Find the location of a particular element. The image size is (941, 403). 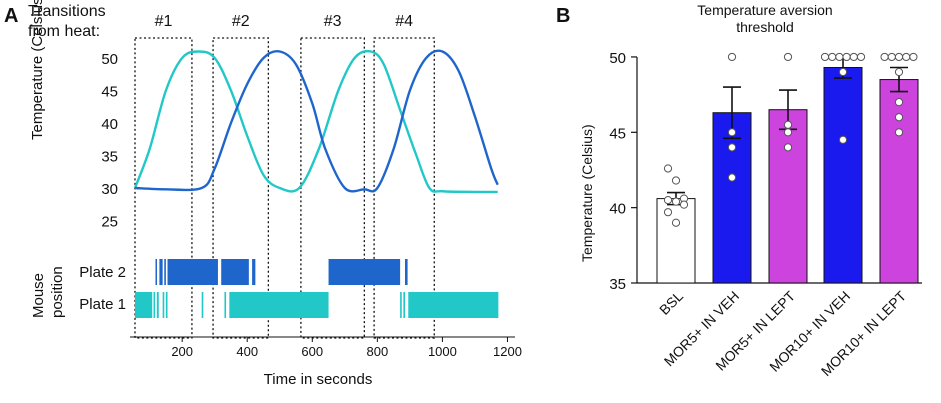

mouse-label-line1: Mouse is located at coordinates (38, 295).